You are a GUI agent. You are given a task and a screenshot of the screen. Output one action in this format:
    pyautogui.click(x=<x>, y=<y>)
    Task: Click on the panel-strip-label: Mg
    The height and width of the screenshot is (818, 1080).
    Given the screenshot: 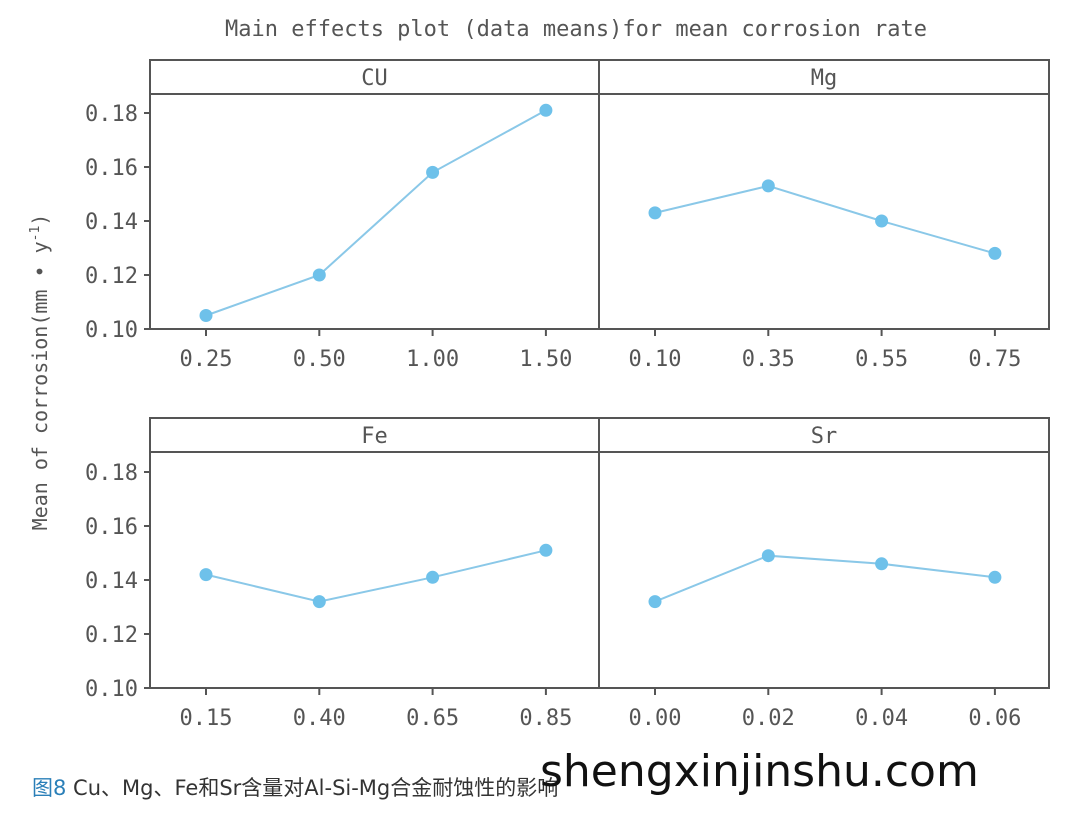 What is the action you would take?
    pyautogui.click(x=824, y=78)
    